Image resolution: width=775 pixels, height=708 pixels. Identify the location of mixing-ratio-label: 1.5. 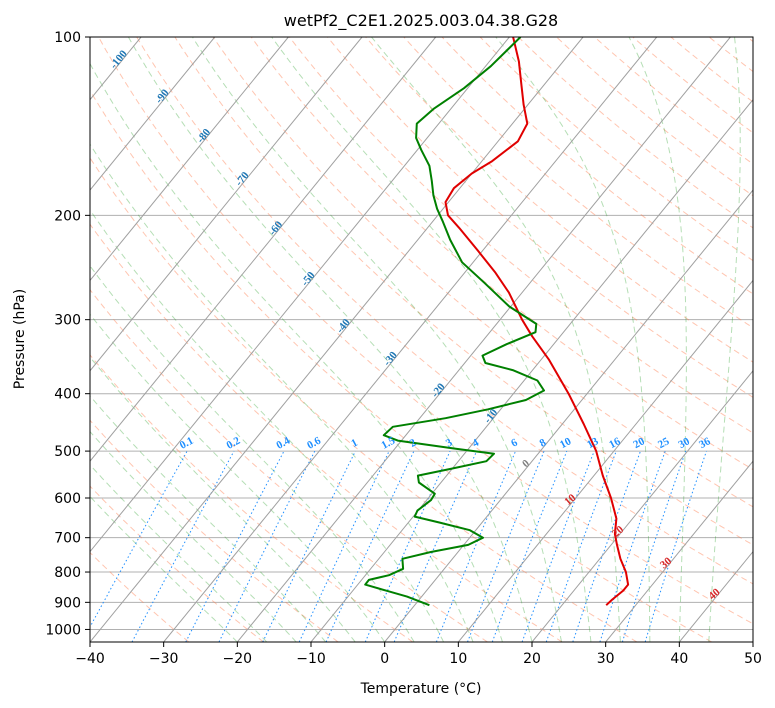
(388, 443).